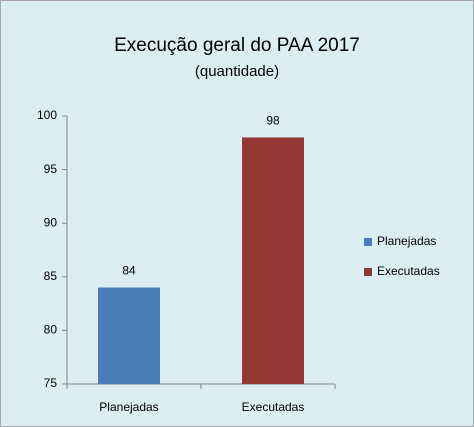  What do you see at coordinates (47, 115) in the screenshot?
I see `y-tick-label: 100` at bounding box center [47, 115].